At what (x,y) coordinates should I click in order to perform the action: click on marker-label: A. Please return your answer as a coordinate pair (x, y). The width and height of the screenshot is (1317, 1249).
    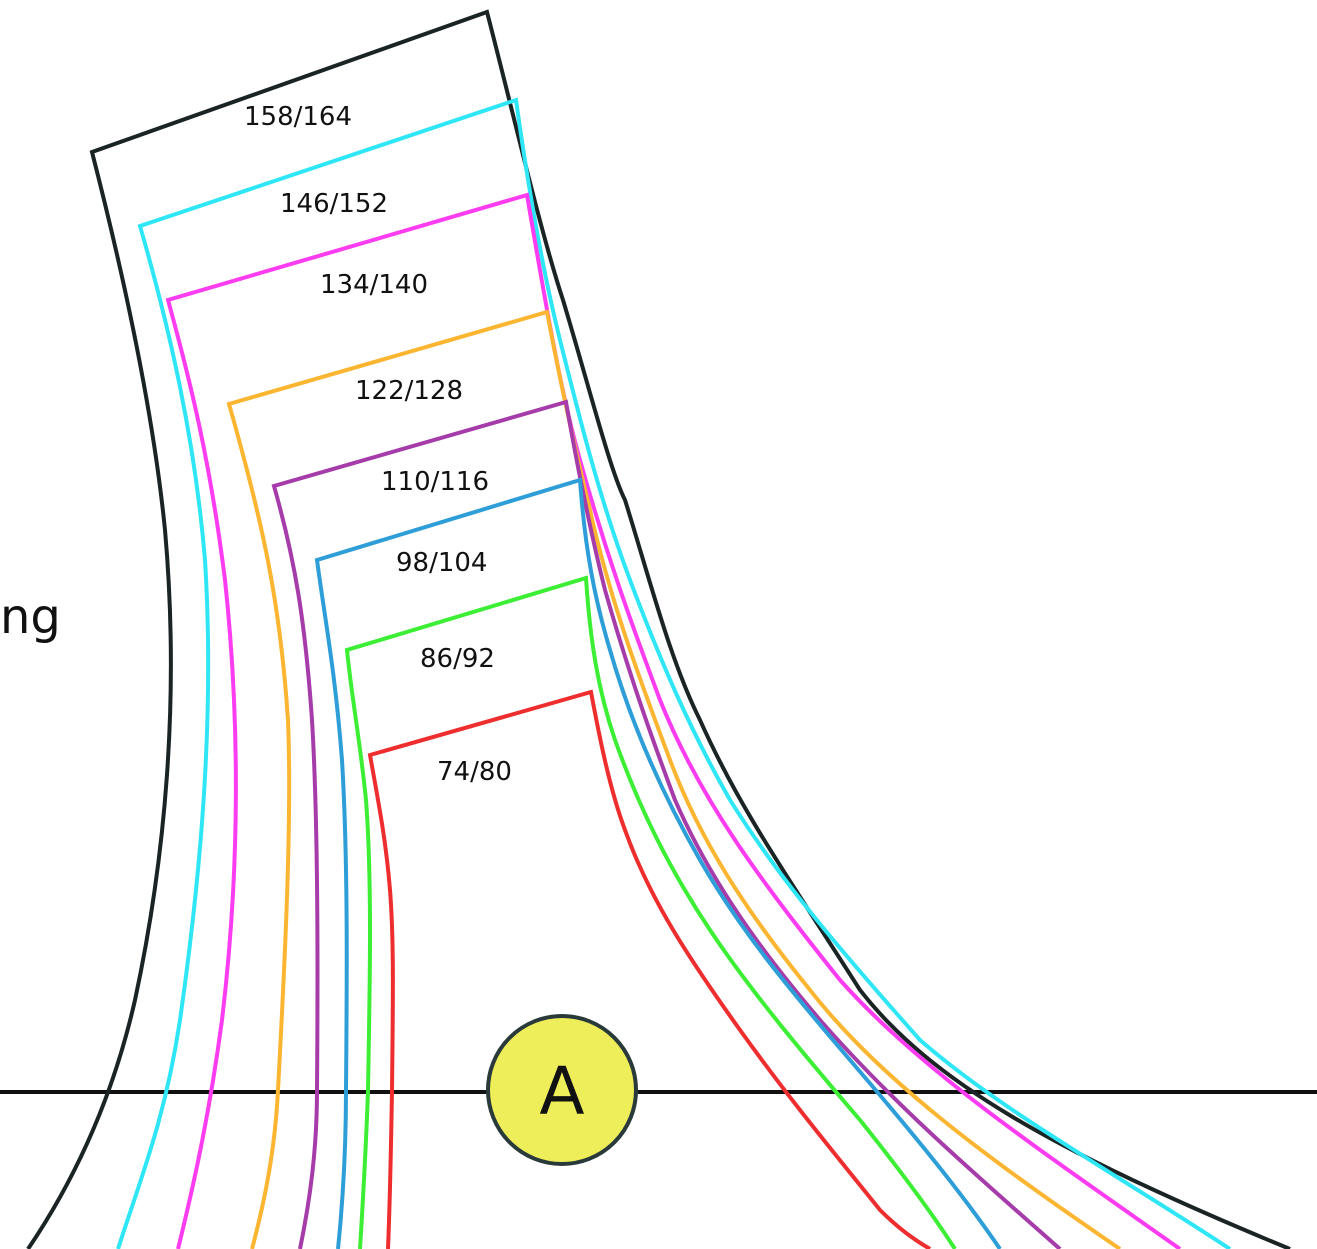
    Looking at the image, I should click on (561, 1091).